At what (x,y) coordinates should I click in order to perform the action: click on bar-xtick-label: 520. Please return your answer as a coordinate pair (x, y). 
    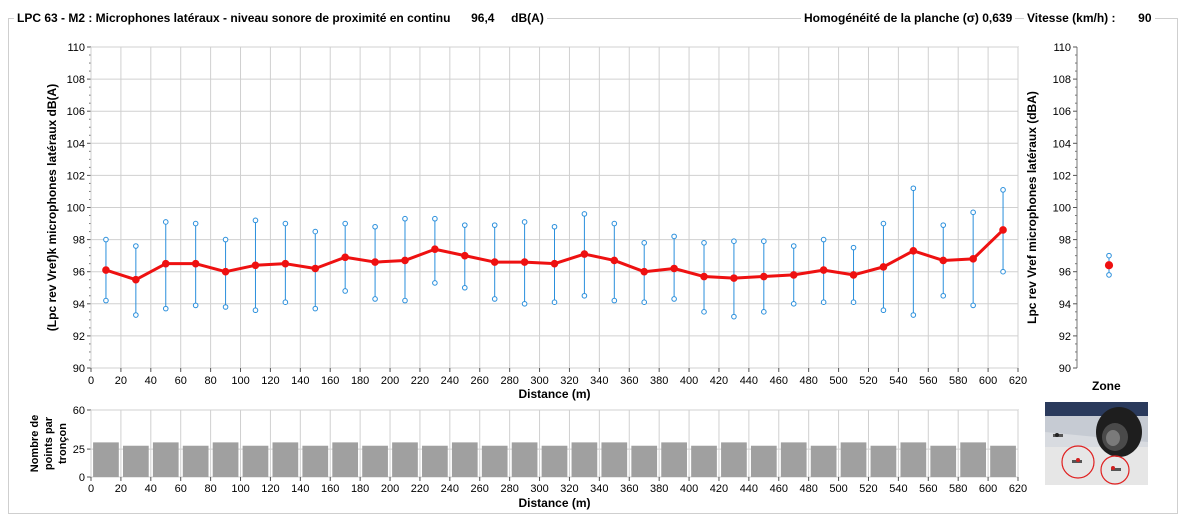
    Looking at the image, I should click on (868, 489).